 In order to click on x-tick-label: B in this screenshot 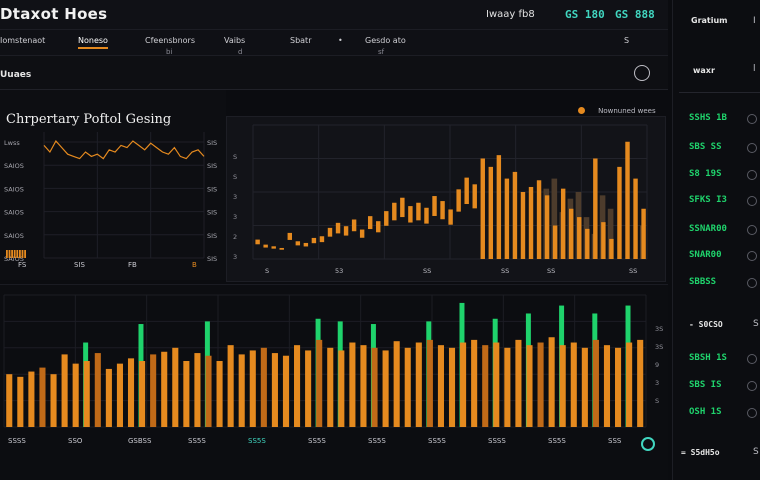, I will do `click(194, 265)`.